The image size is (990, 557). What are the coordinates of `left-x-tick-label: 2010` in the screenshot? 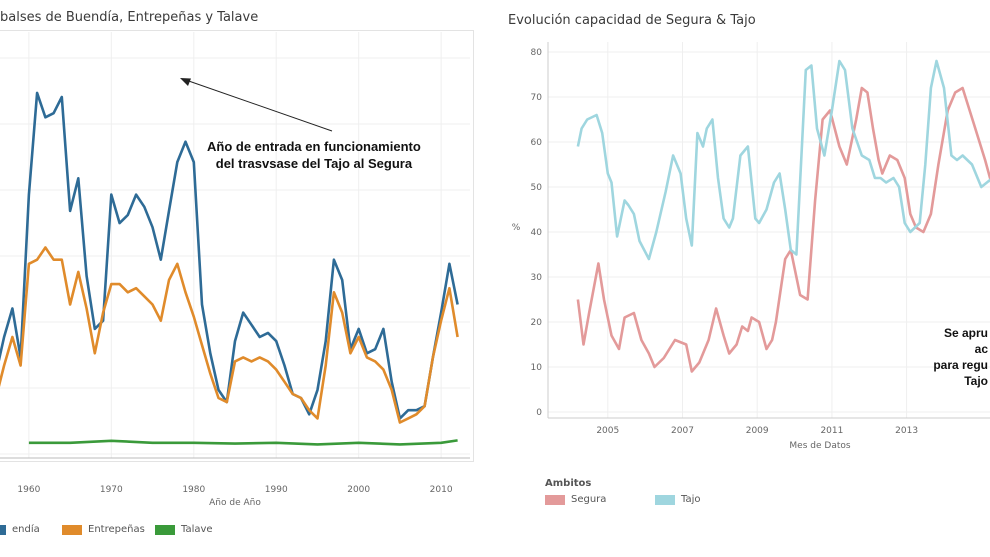 It's located at (441, 490).